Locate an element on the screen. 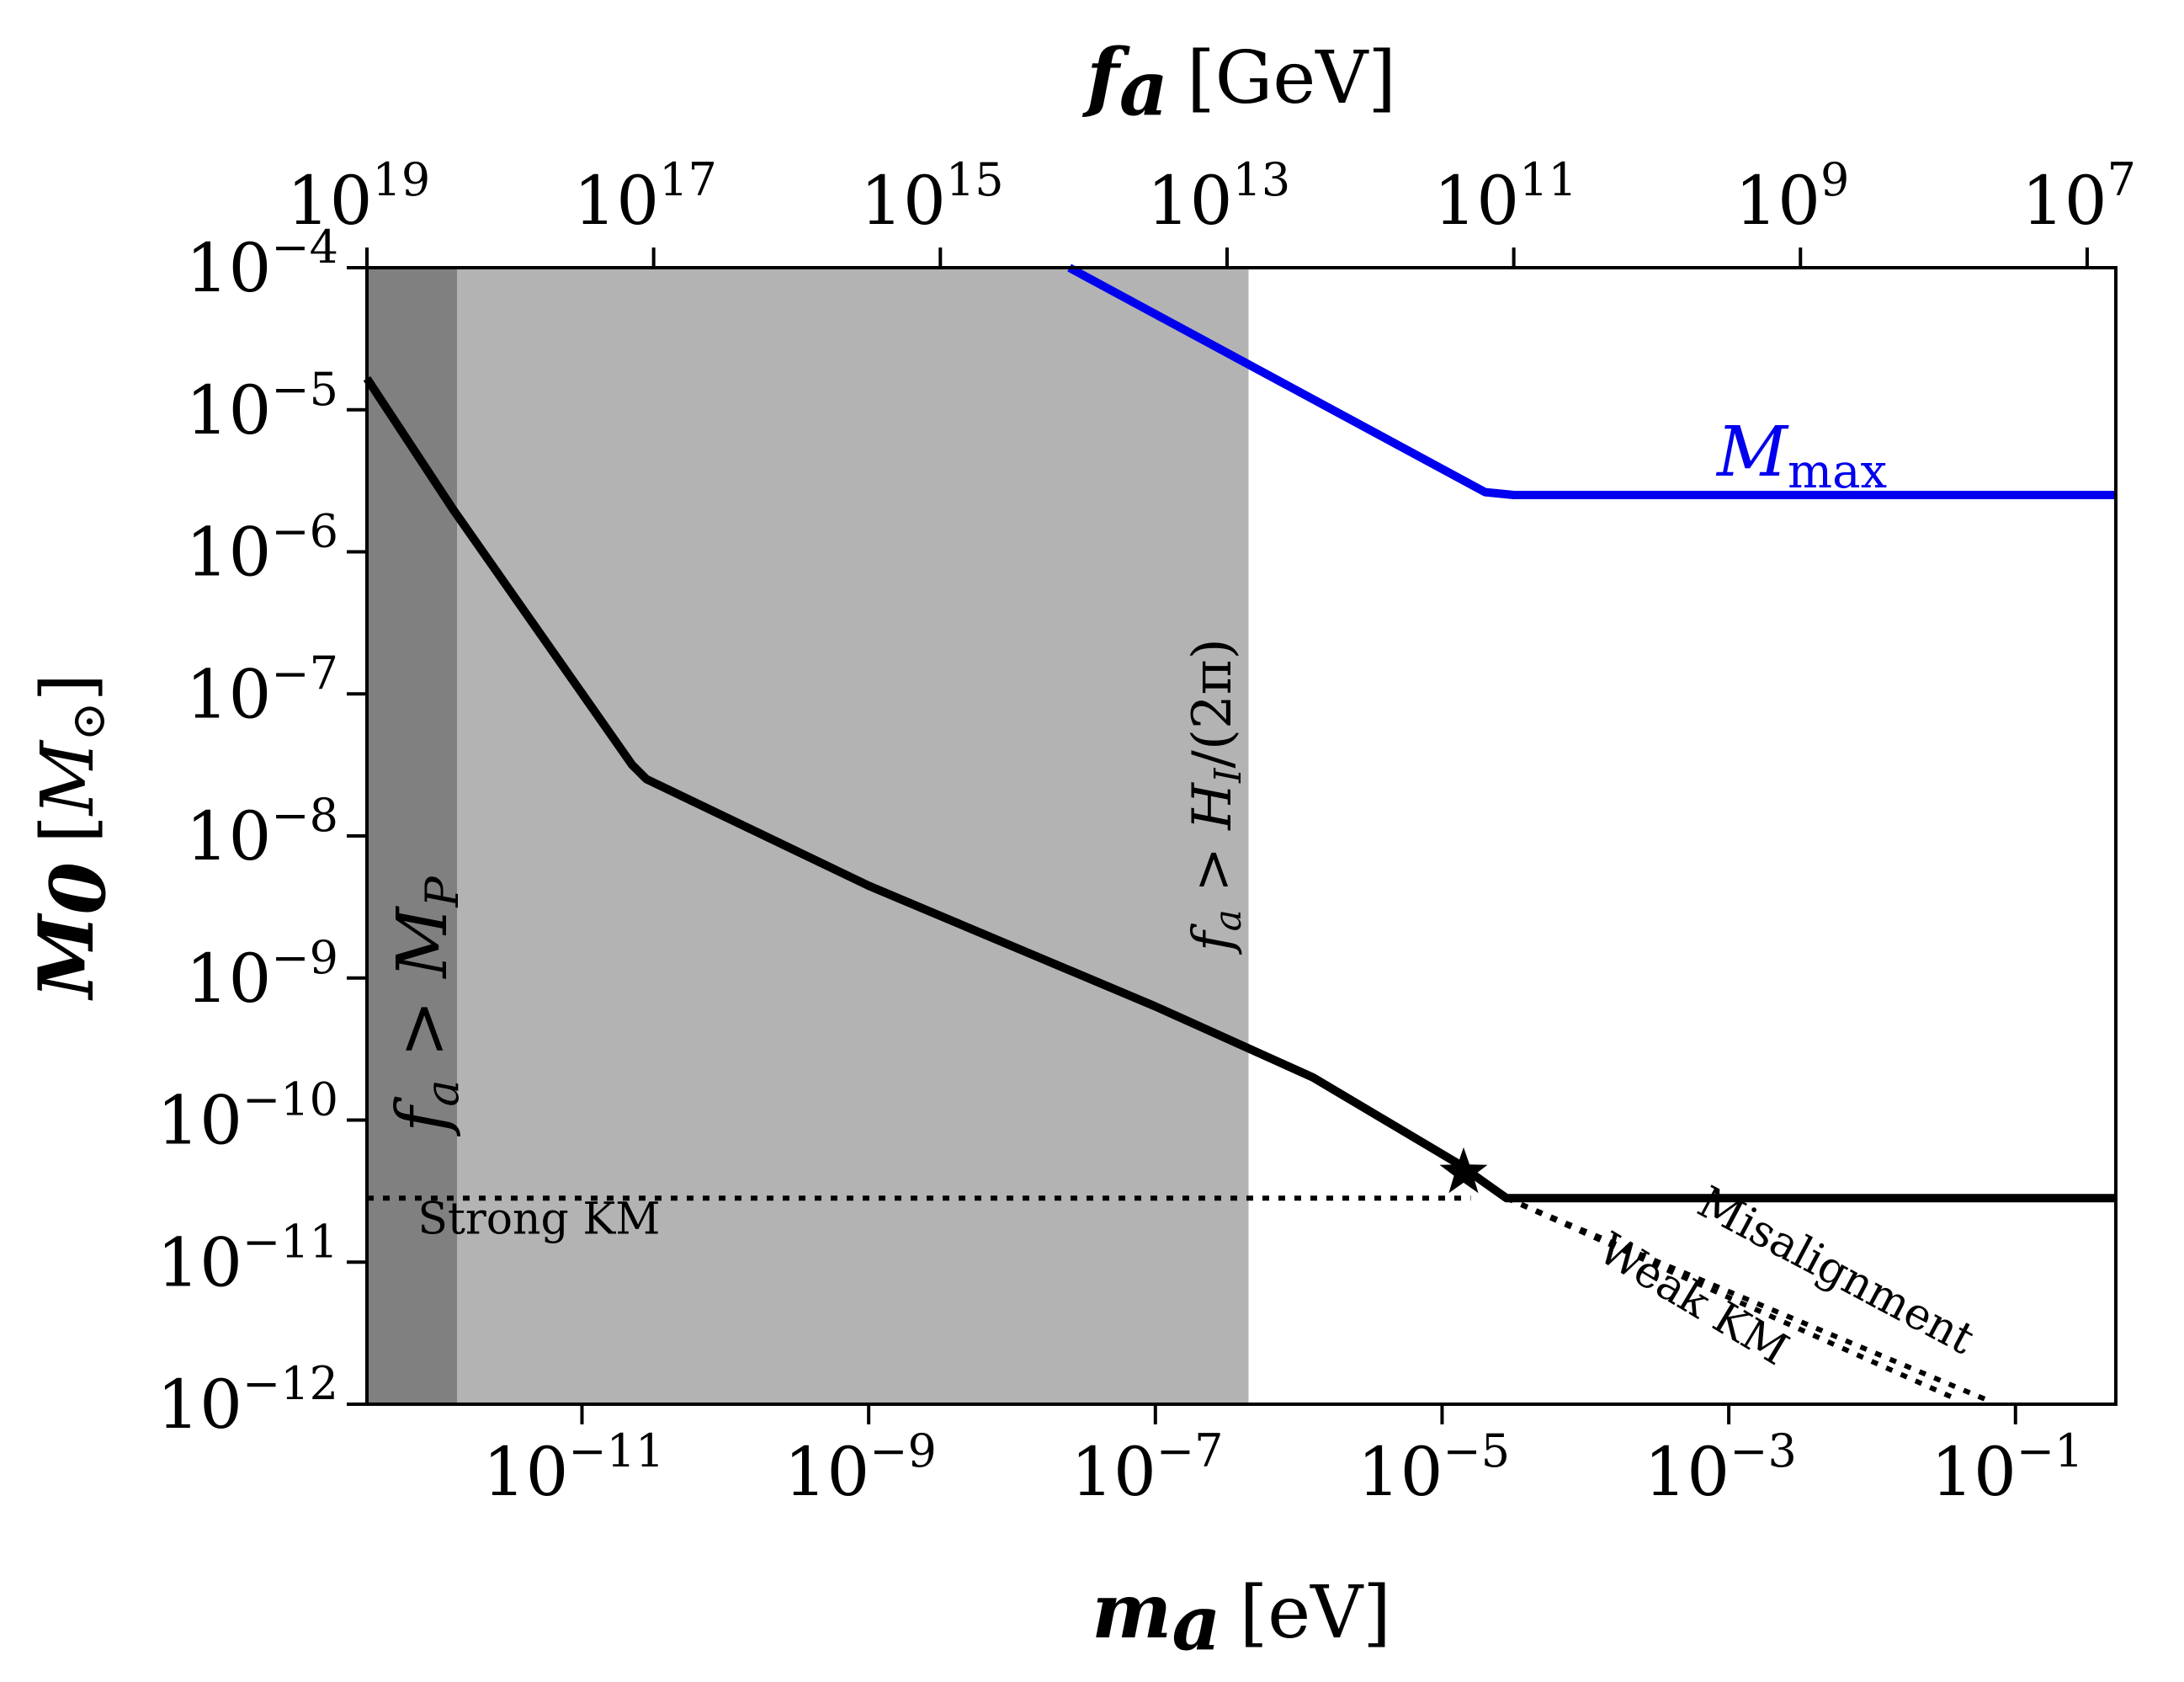 Image resolution: width=2184 pixels, height=1682 pixels. y-tick-label: 10⁻⁷ is located at coordinates (262, 690).